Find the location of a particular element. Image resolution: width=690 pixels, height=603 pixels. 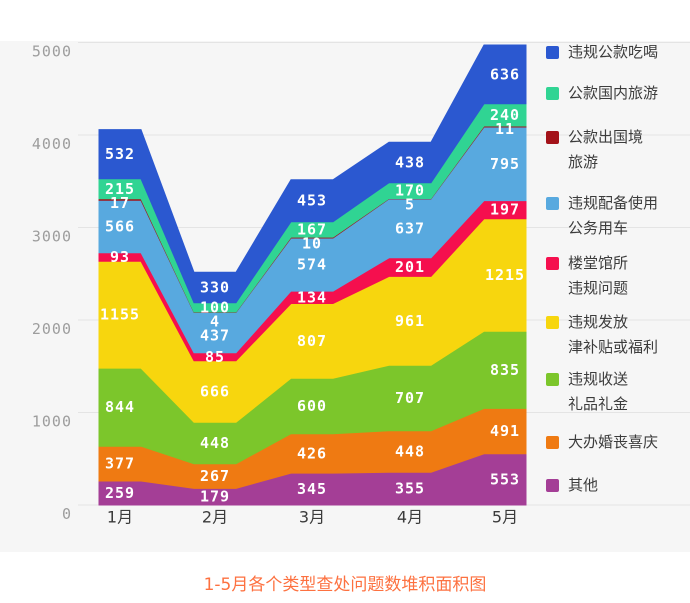

value-label-dining: 438 is located at coordinates (410, 162).